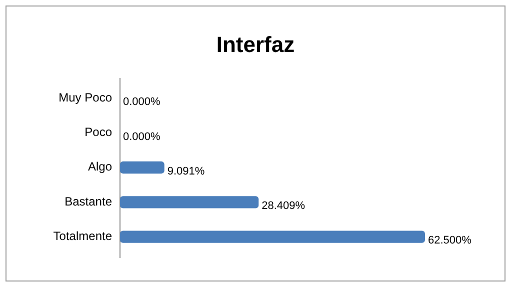 This screenshot has width=511, height=289. Describe the element at coordinates (100, 167) in the screenshot. I see `y-tick-label: Algo` at that location.